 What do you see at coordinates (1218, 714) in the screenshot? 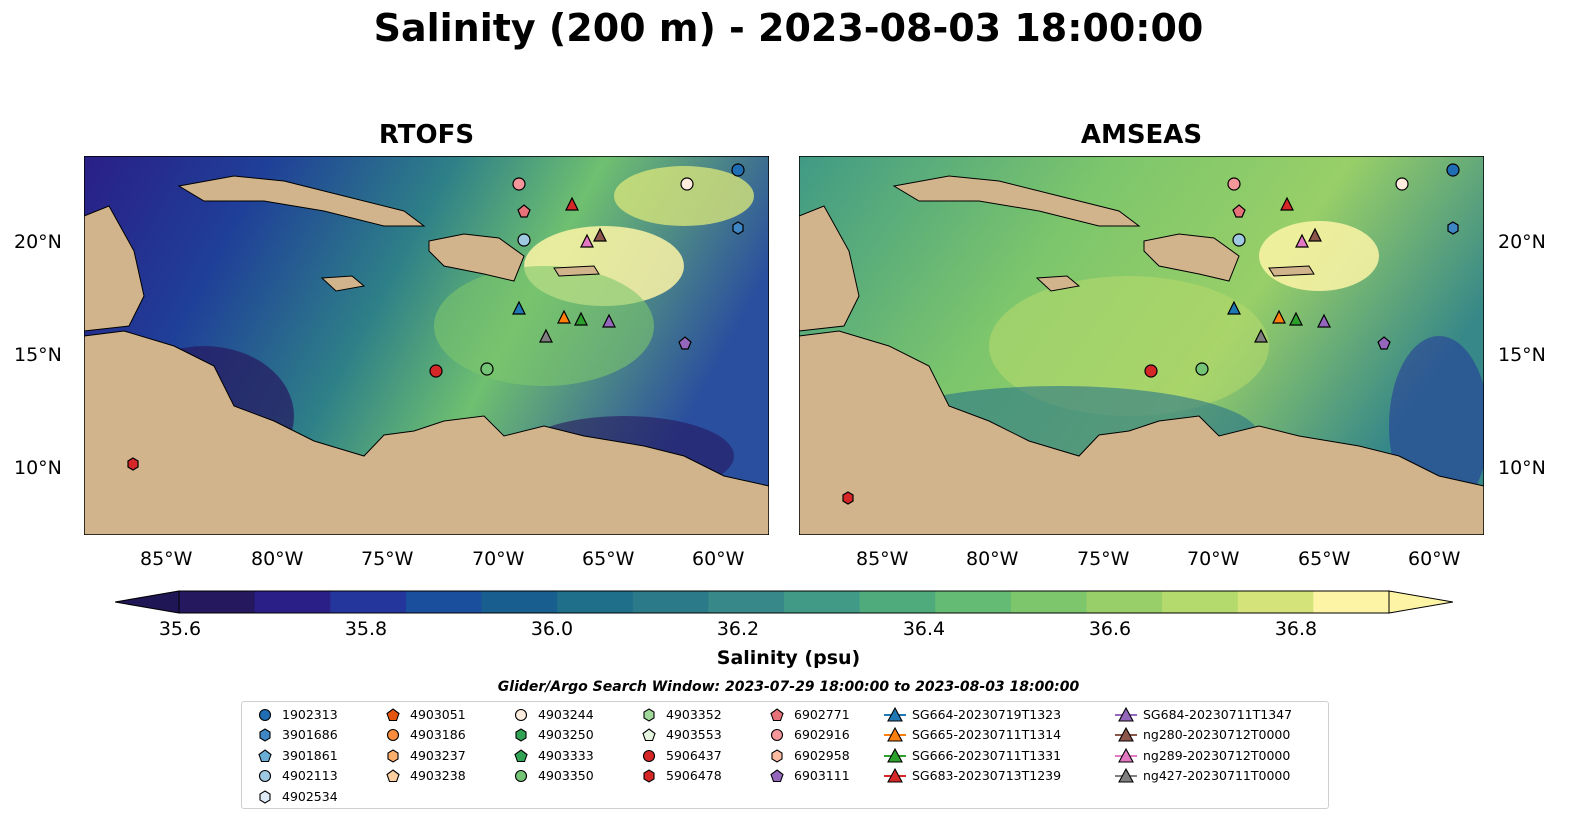
I see `legend-label: SG684-20230711T1347` at bounding box center [1218, 714].